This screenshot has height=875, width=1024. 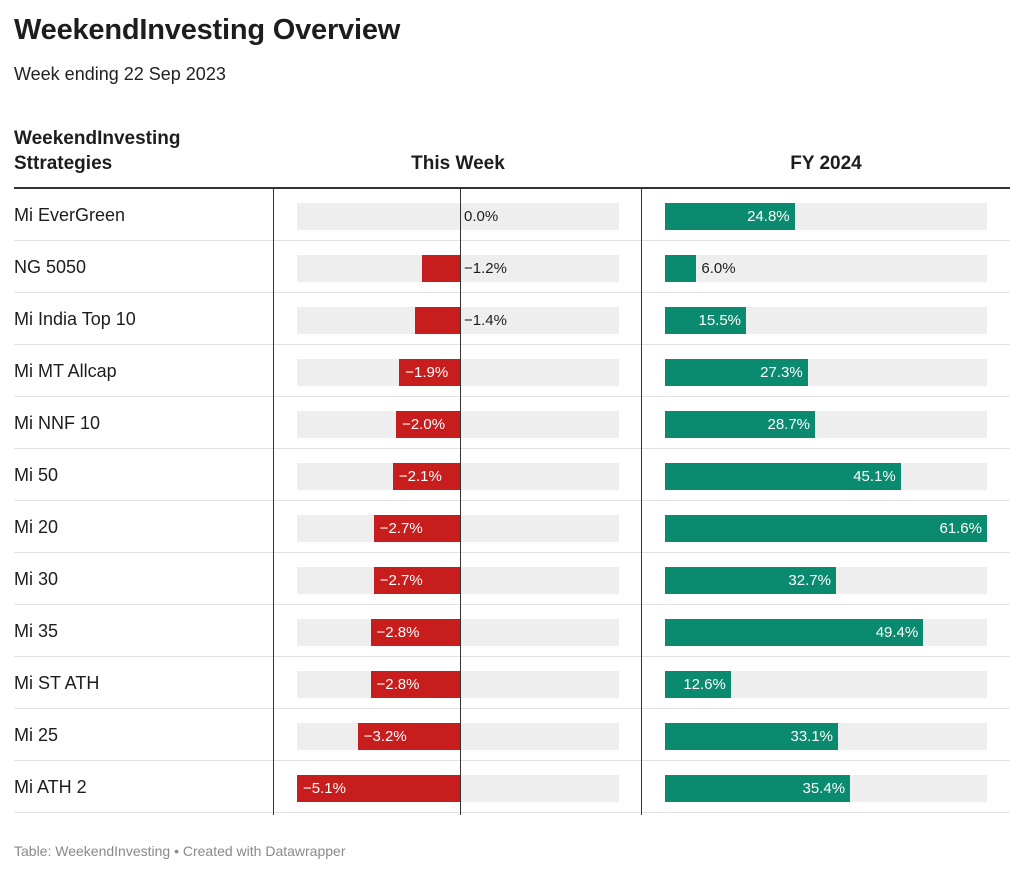 What do you see at coordinates (512, 683) in the screenshot?
I see `table-row: Mi ST ATH −2.8% 12.6%` at bounding box center [512, 683].